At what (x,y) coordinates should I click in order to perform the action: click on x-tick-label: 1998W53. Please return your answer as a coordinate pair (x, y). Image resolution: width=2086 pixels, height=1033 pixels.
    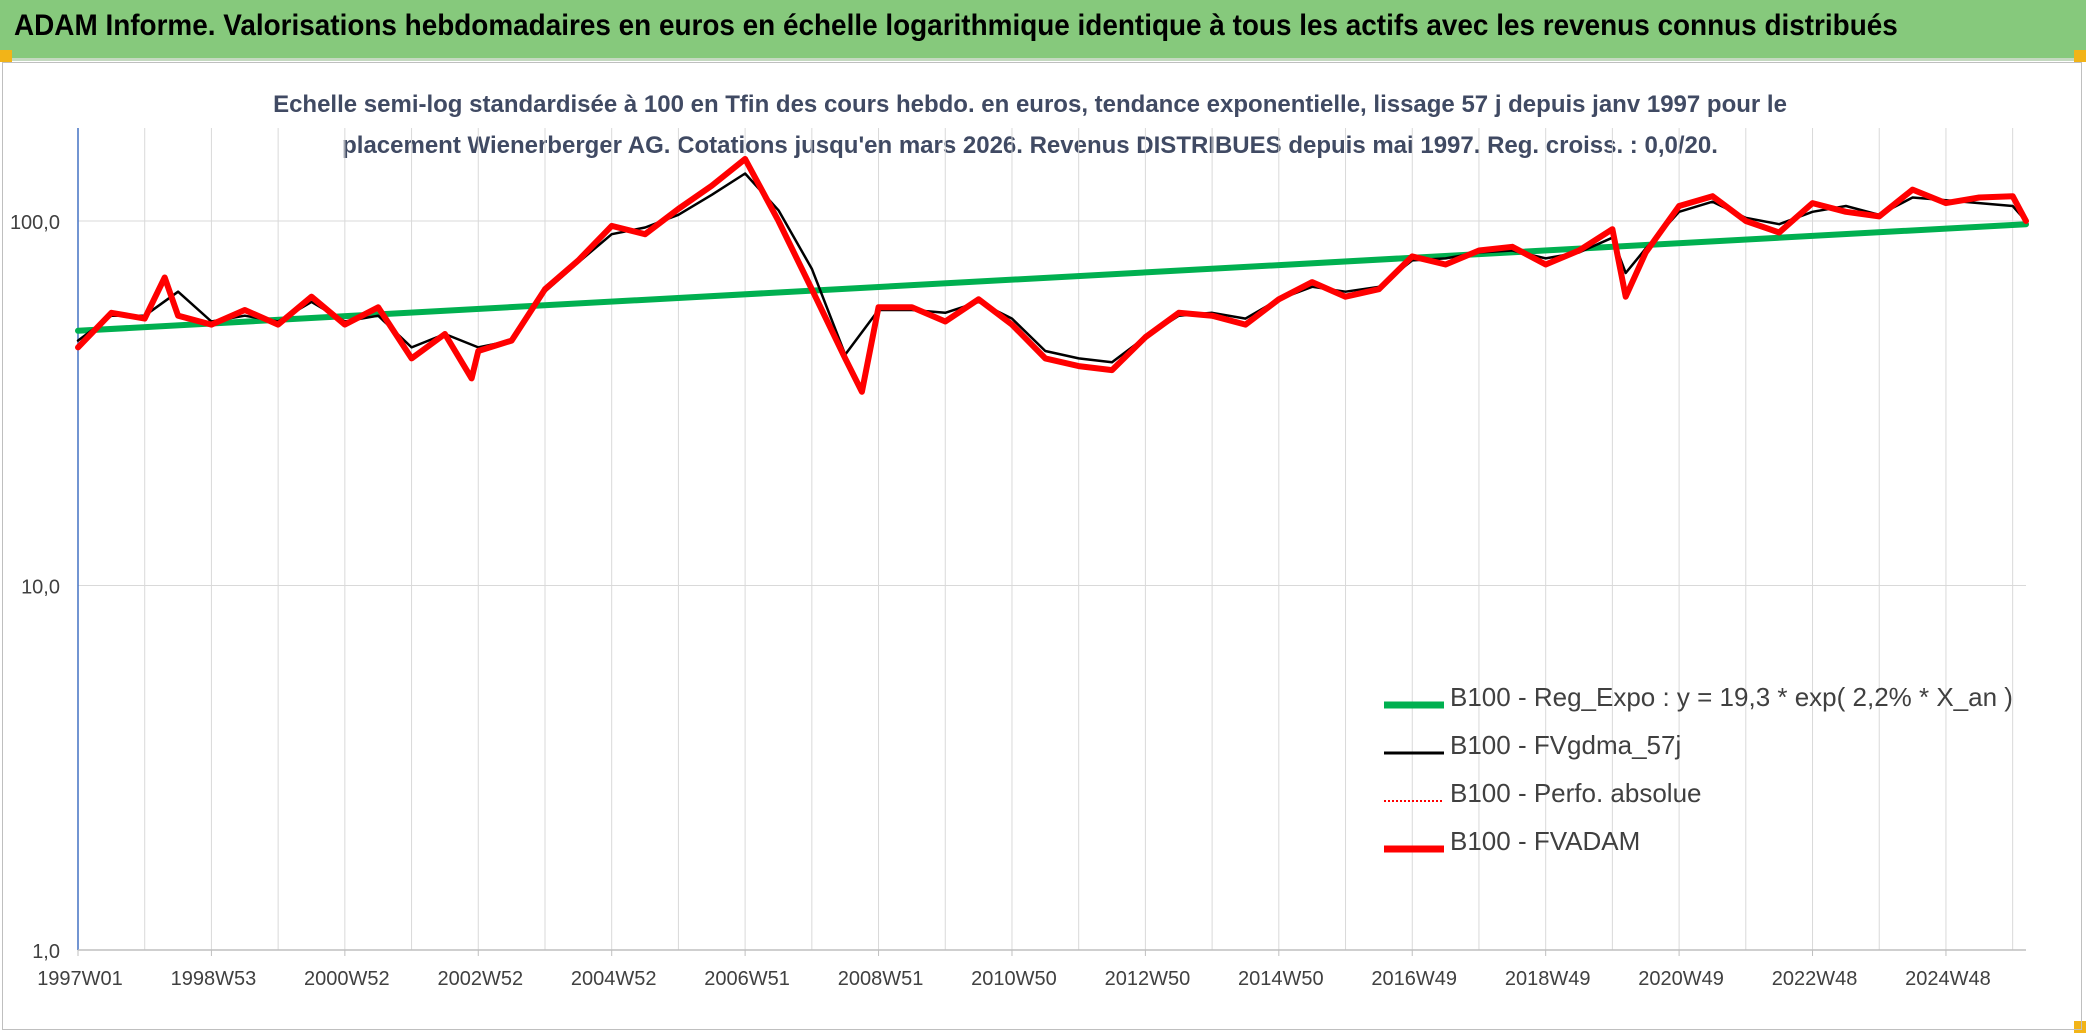
    Looking at the image, I should click on (214, 979).